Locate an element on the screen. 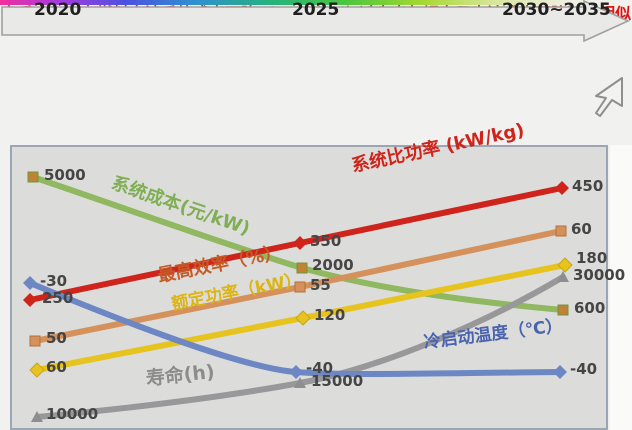 The height and width of the screenshot is (430, 632). max-efficiency-value-2020: 50 is located at coordinates (56, 338).